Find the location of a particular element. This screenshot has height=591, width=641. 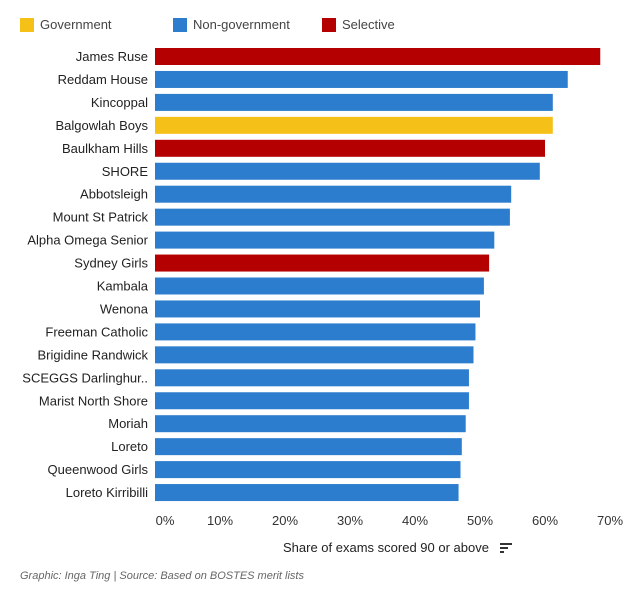

bar-reddam-house is located at coordinates (361, 79).